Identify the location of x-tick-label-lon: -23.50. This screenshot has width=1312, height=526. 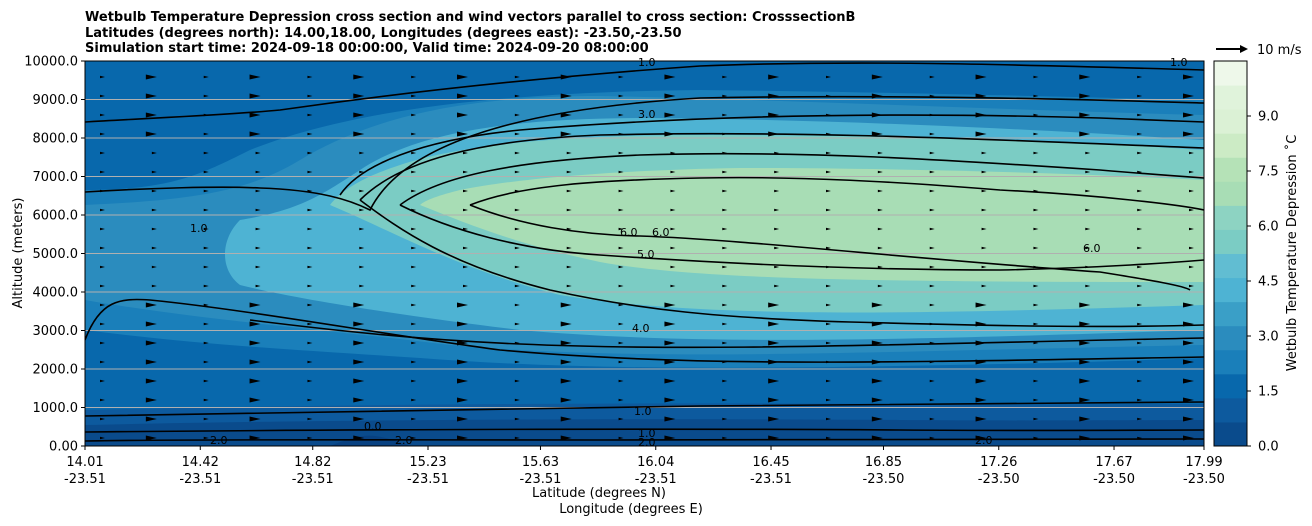
(1204, 479).